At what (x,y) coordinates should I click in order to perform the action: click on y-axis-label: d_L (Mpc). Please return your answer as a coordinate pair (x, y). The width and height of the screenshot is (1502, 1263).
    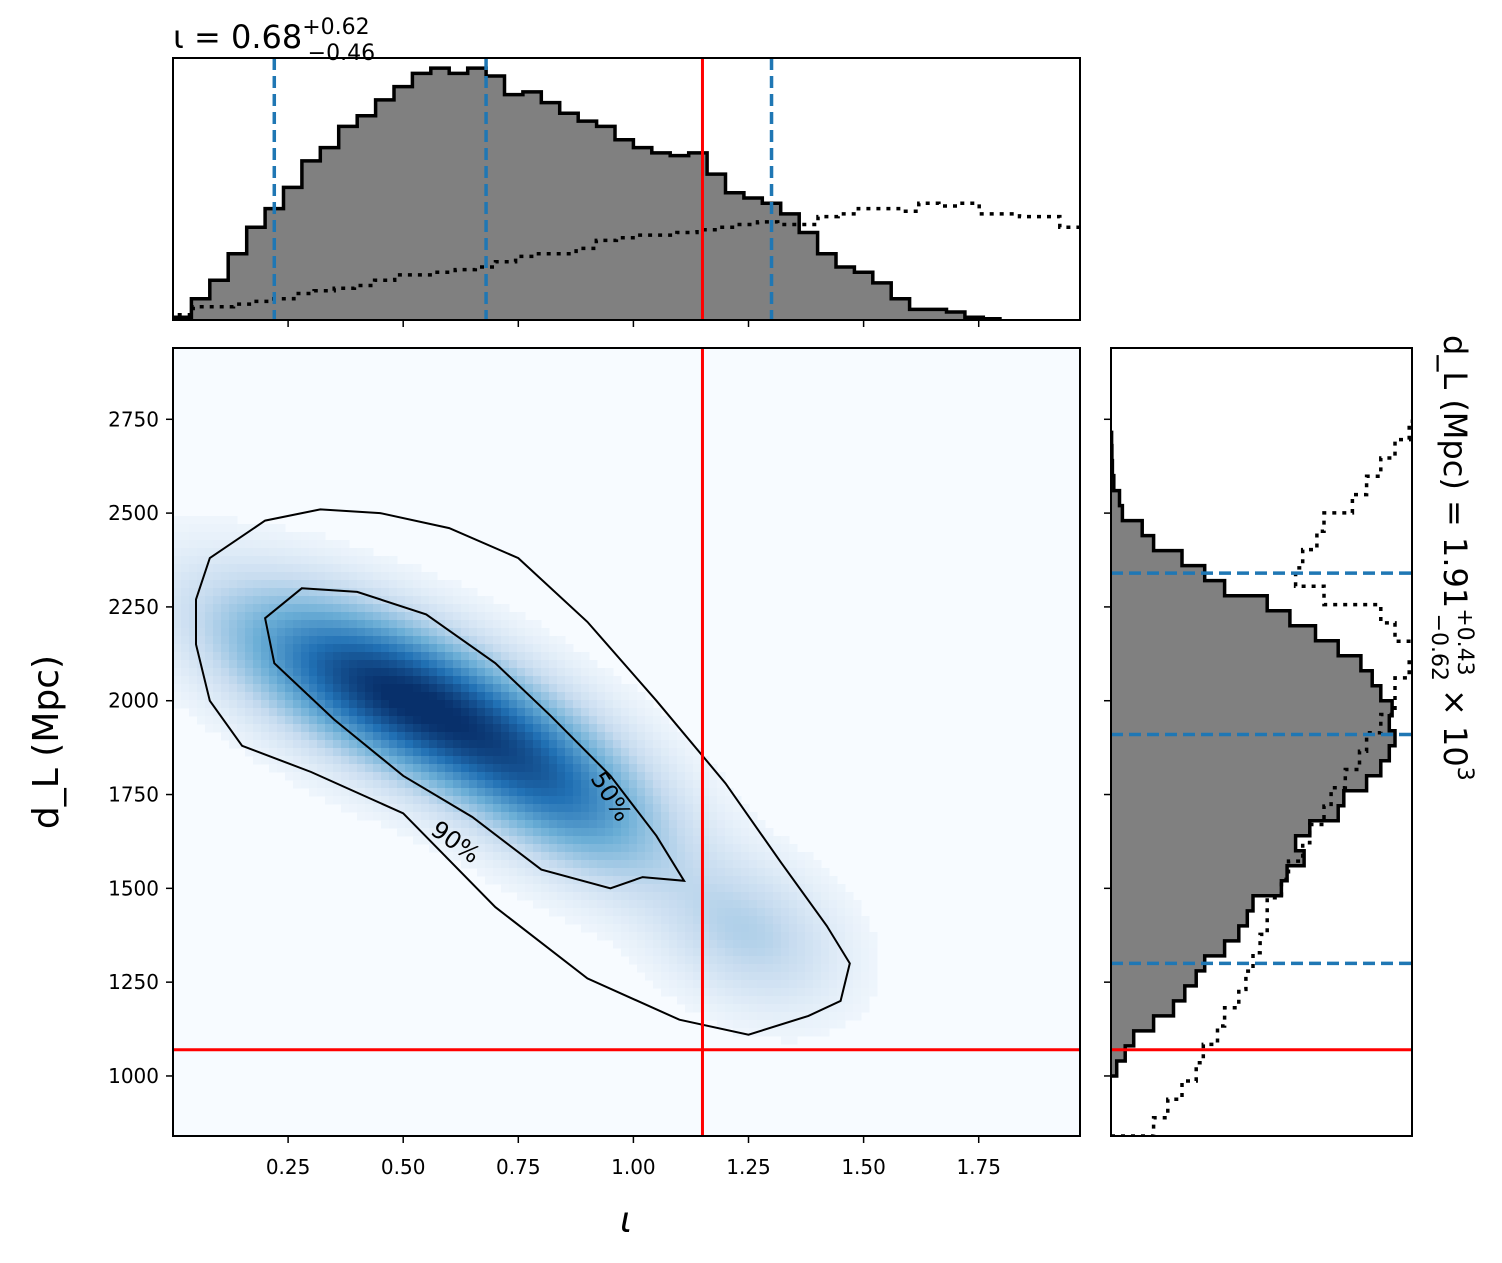
    Looking at the image, I should click on (46, 742).